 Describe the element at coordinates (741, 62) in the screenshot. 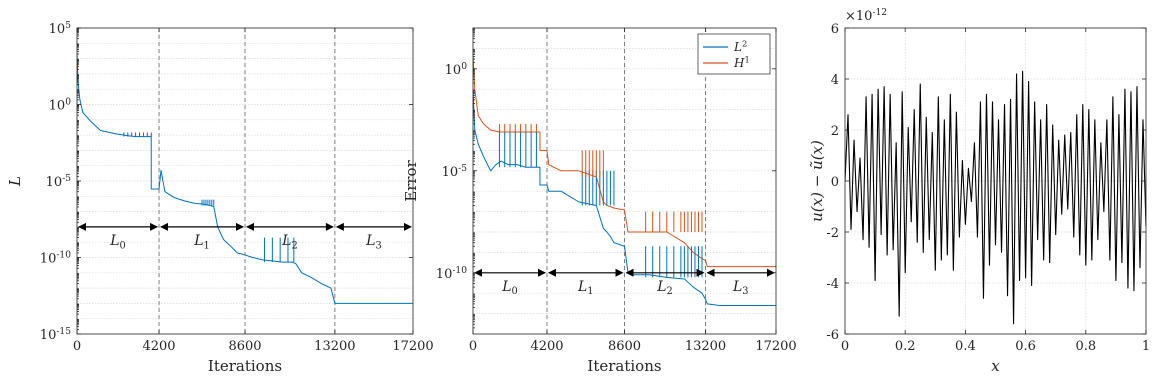

I see `legend-label-2: H1` at that location.